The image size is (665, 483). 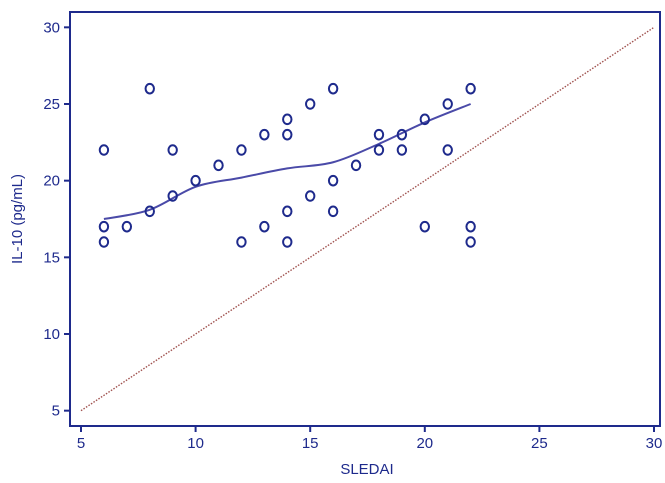 What do you see at coordinates (424, 443) in the screenshot?
I see `x-tick-label: 20` at bounding box center [424, 443].